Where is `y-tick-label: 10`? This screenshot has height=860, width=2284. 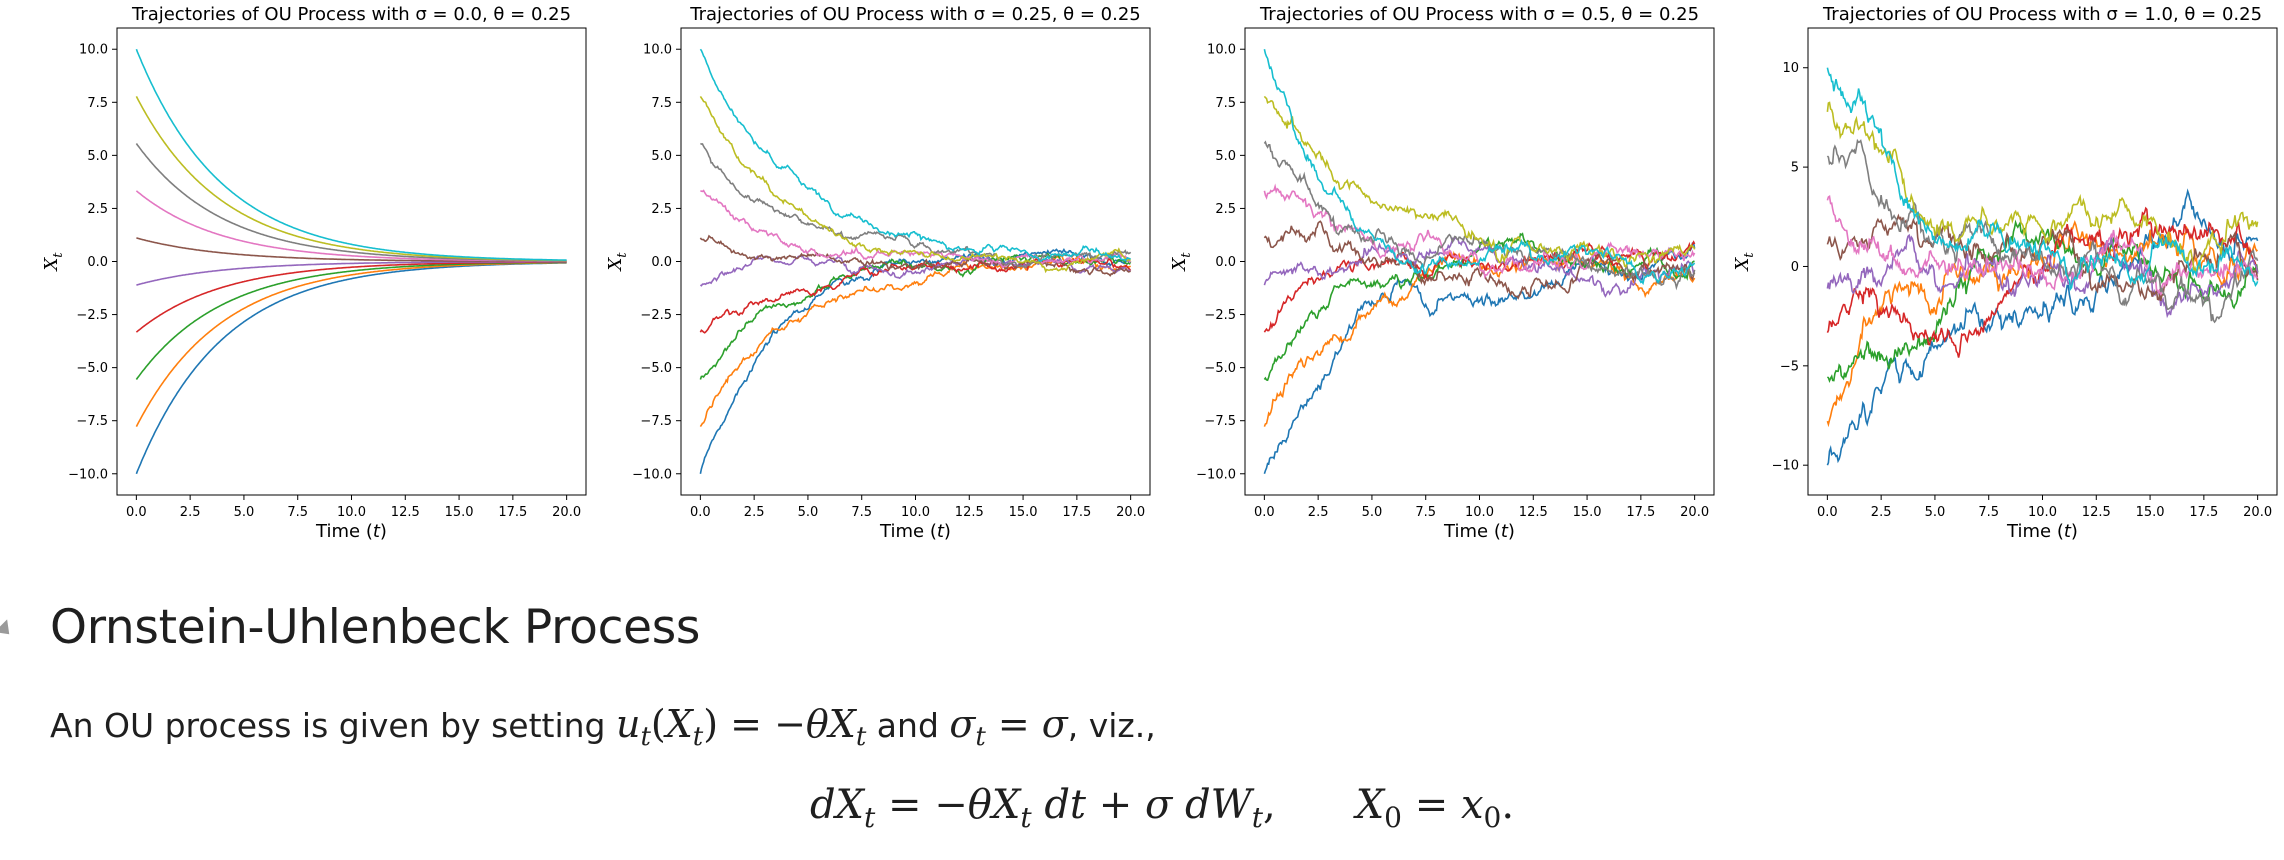
y-tick-label: 10 is located at coordinates (1790, 68).